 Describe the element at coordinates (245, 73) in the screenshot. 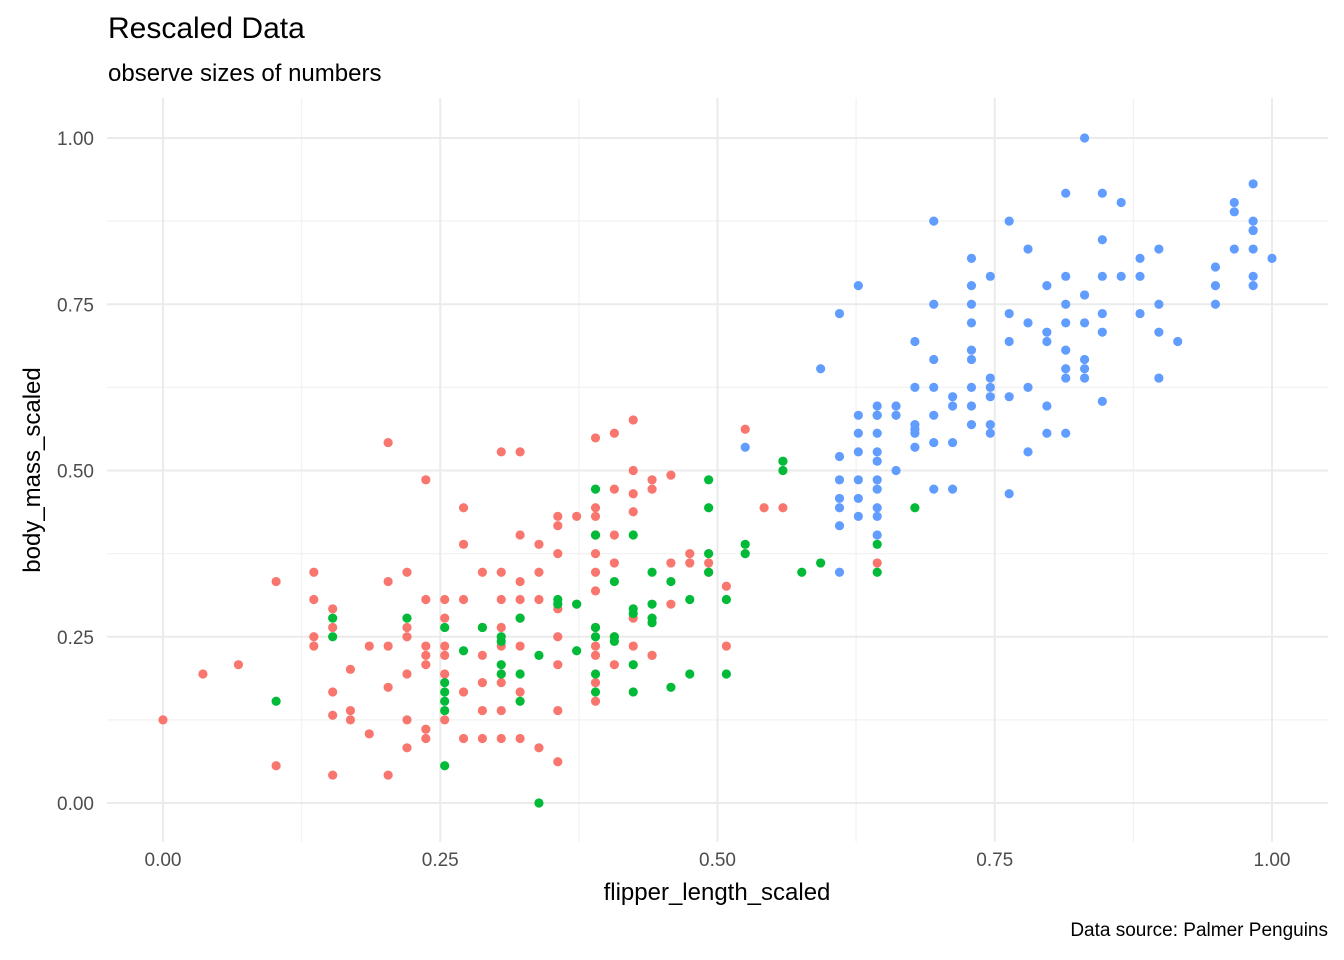

I see `chart-subtitle: observe sizes of numbers` at that location.